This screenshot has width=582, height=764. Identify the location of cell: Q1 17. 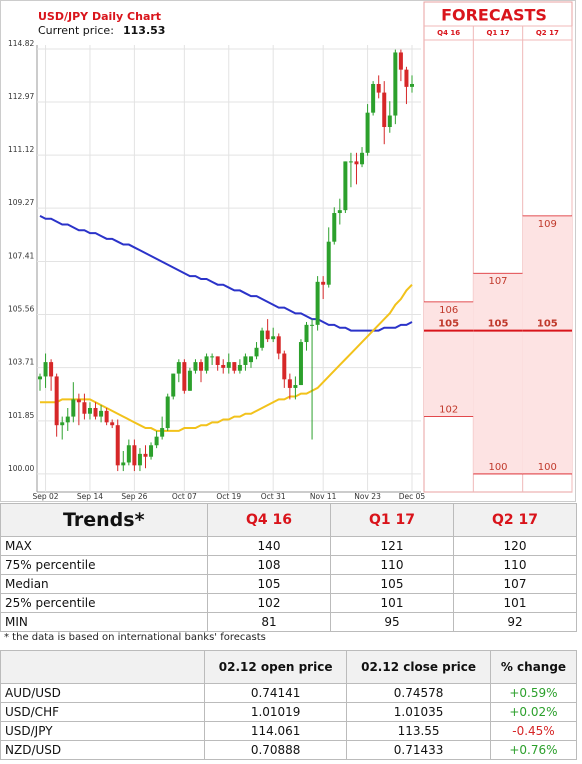
(392, 520).